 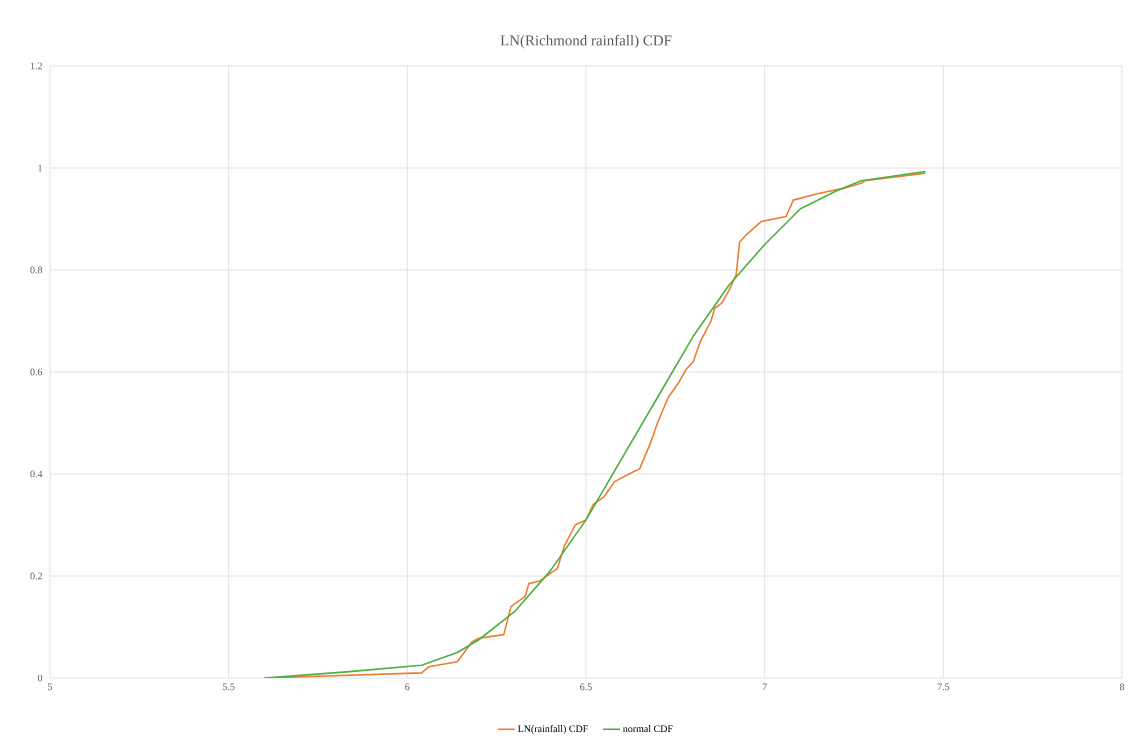 I want to click on y-tick-label: 0.8, so click(x=36, y=270).